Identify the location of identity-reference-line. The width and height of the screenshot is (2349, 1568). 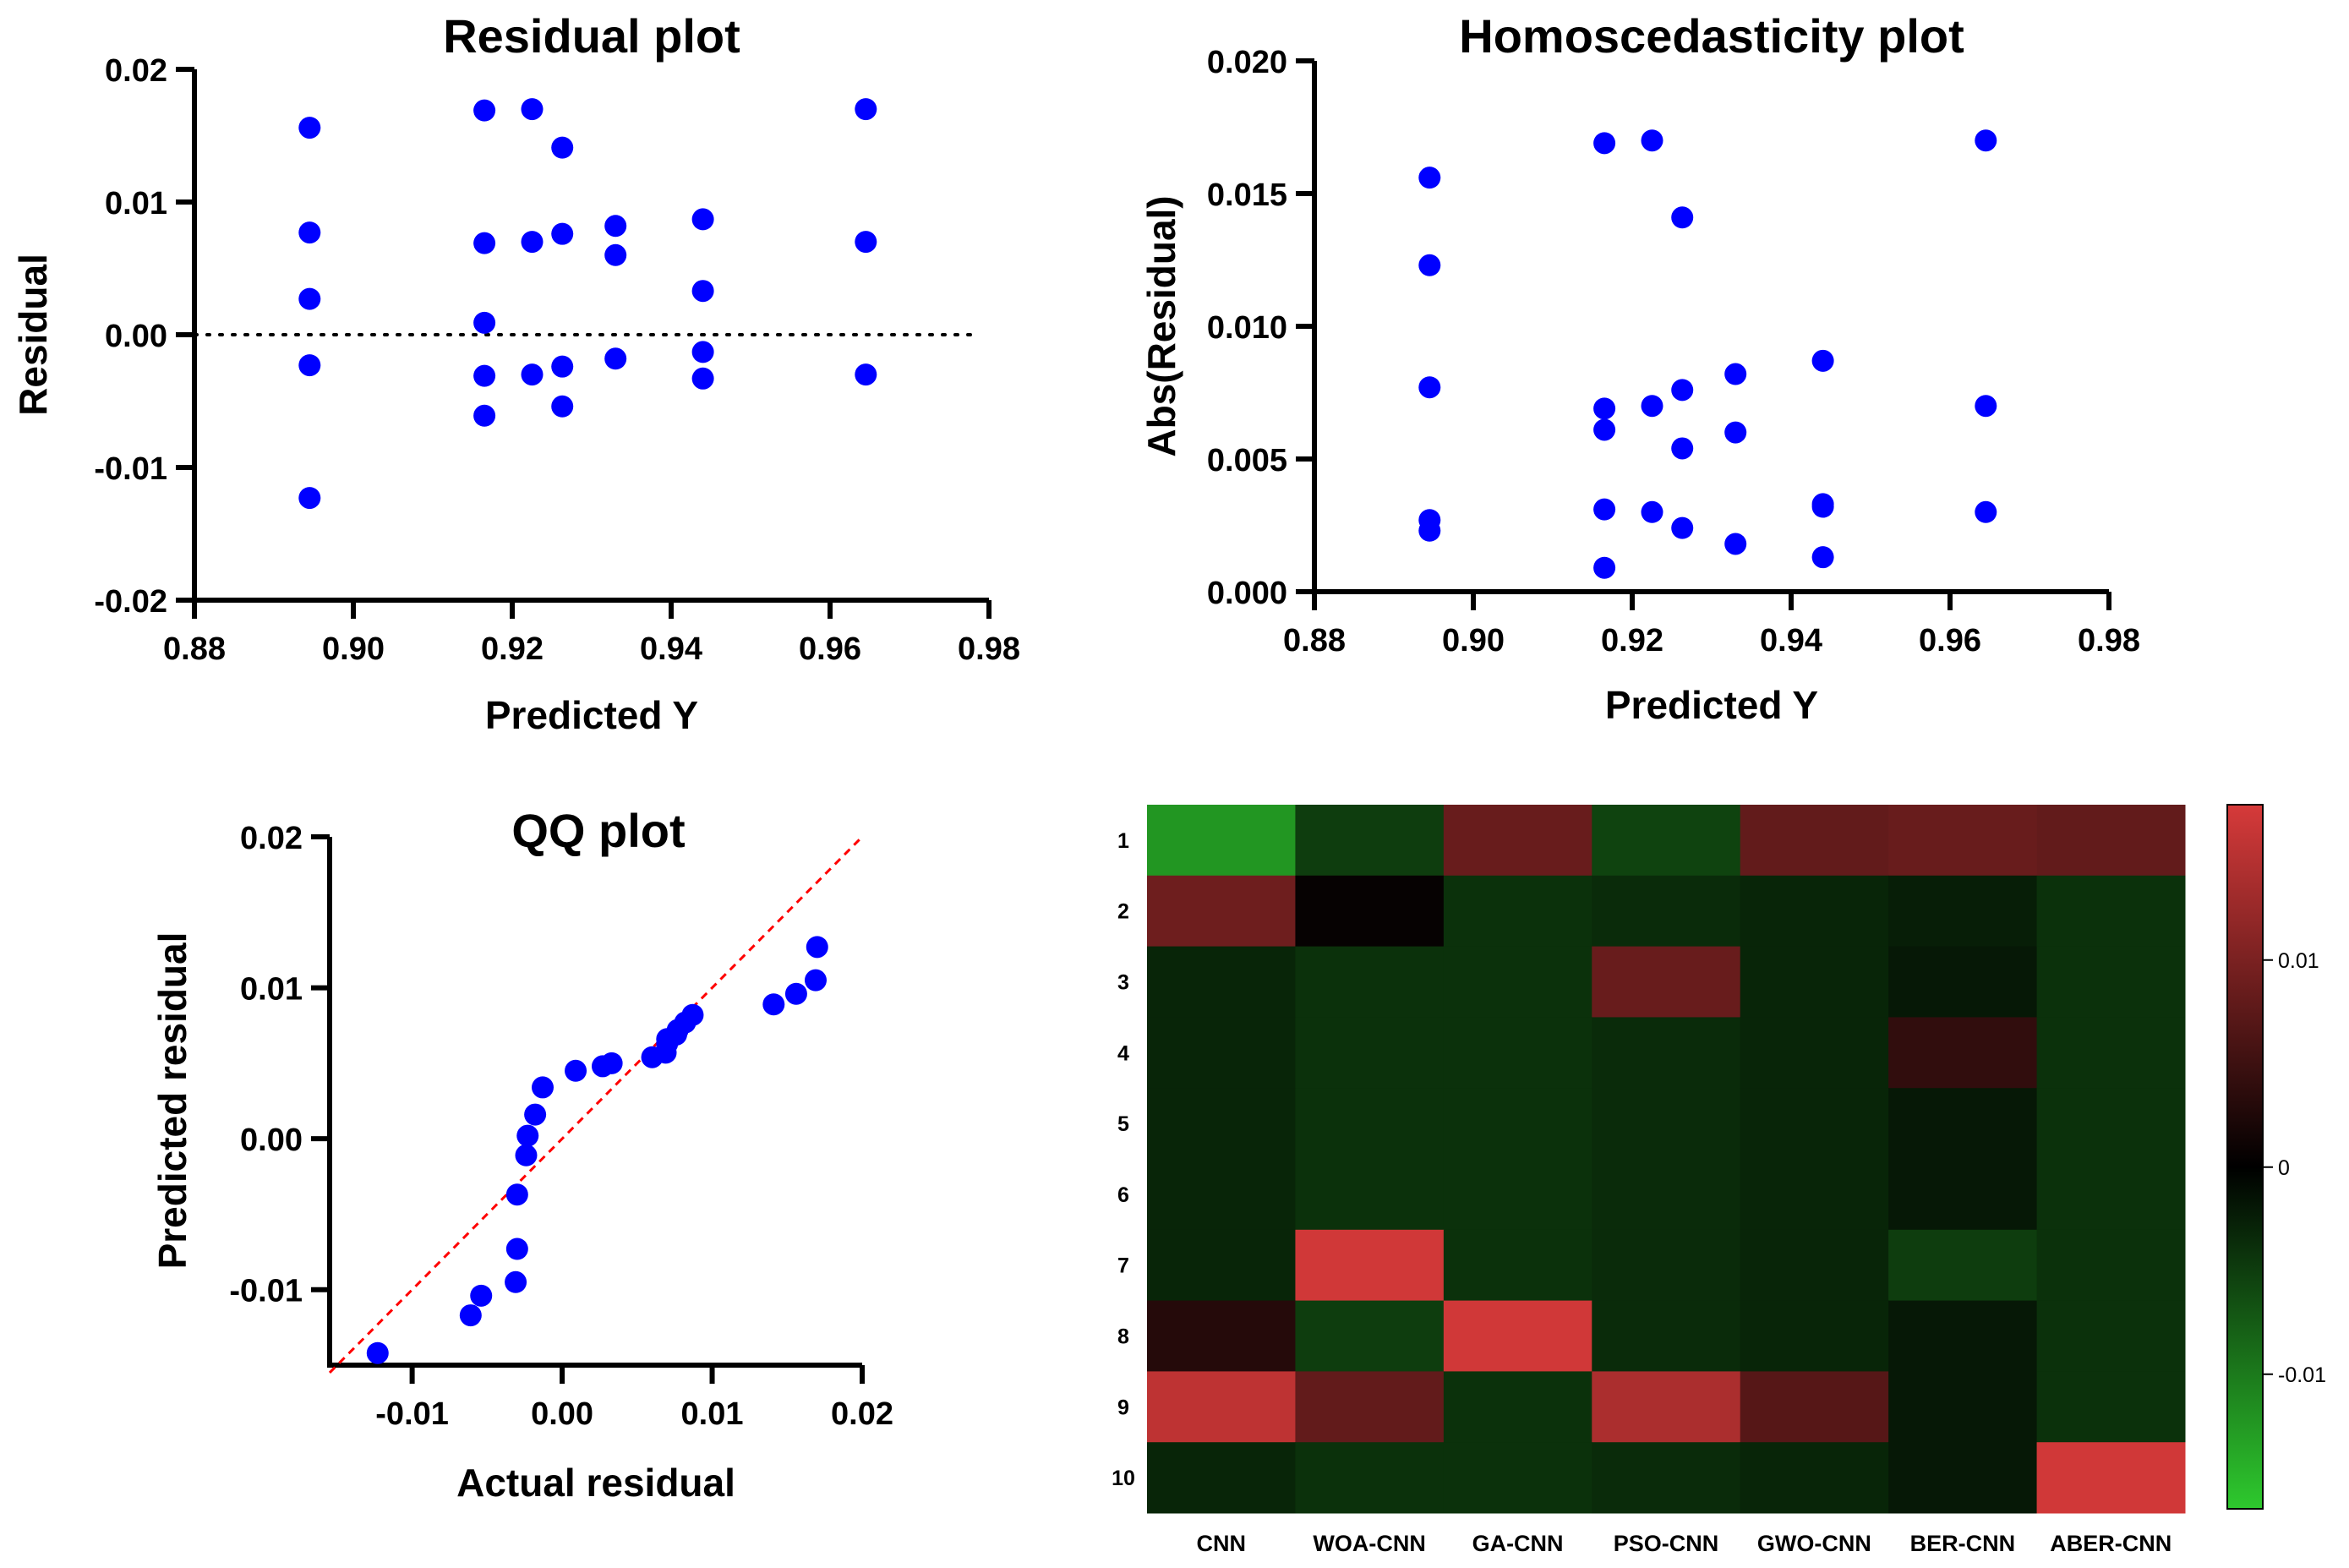
(596, 1104).